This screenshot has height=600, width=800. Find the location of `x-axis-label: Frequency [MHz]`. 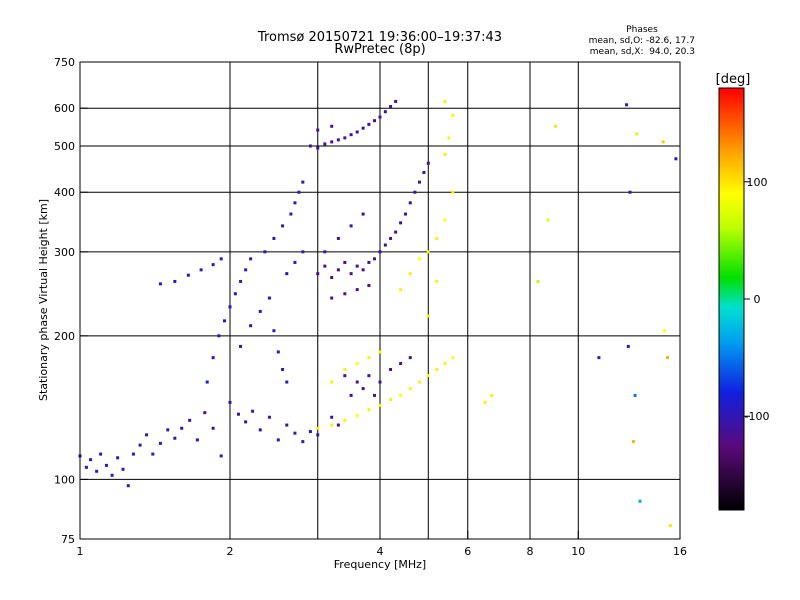

x-axis-label: Frequency [MHz] is located at coordinates (380, 564).